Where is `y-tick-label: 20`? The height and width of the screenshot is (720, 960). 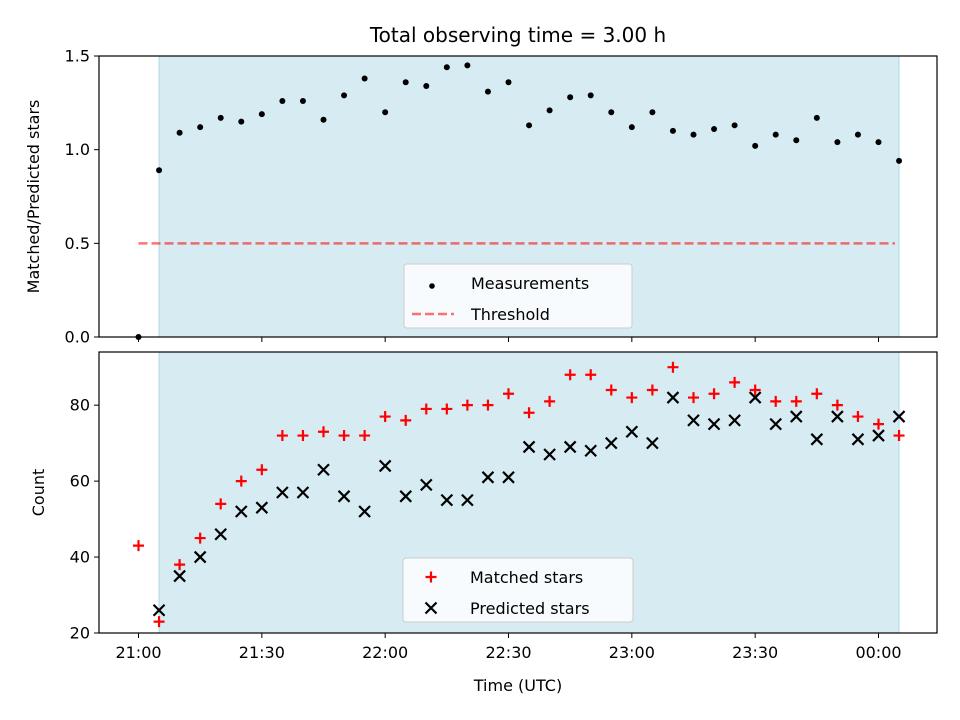 y-tick-label: 20 is located at coordinates (80, 633).